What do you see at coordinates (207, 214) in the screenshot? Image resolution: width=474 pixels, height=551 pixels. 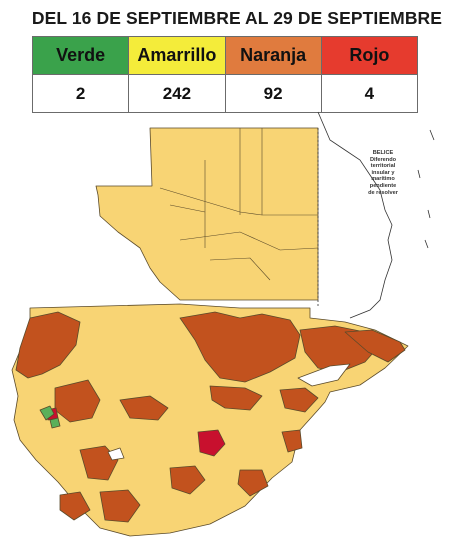 I see `region-peten` at bounding box center [207, 214].